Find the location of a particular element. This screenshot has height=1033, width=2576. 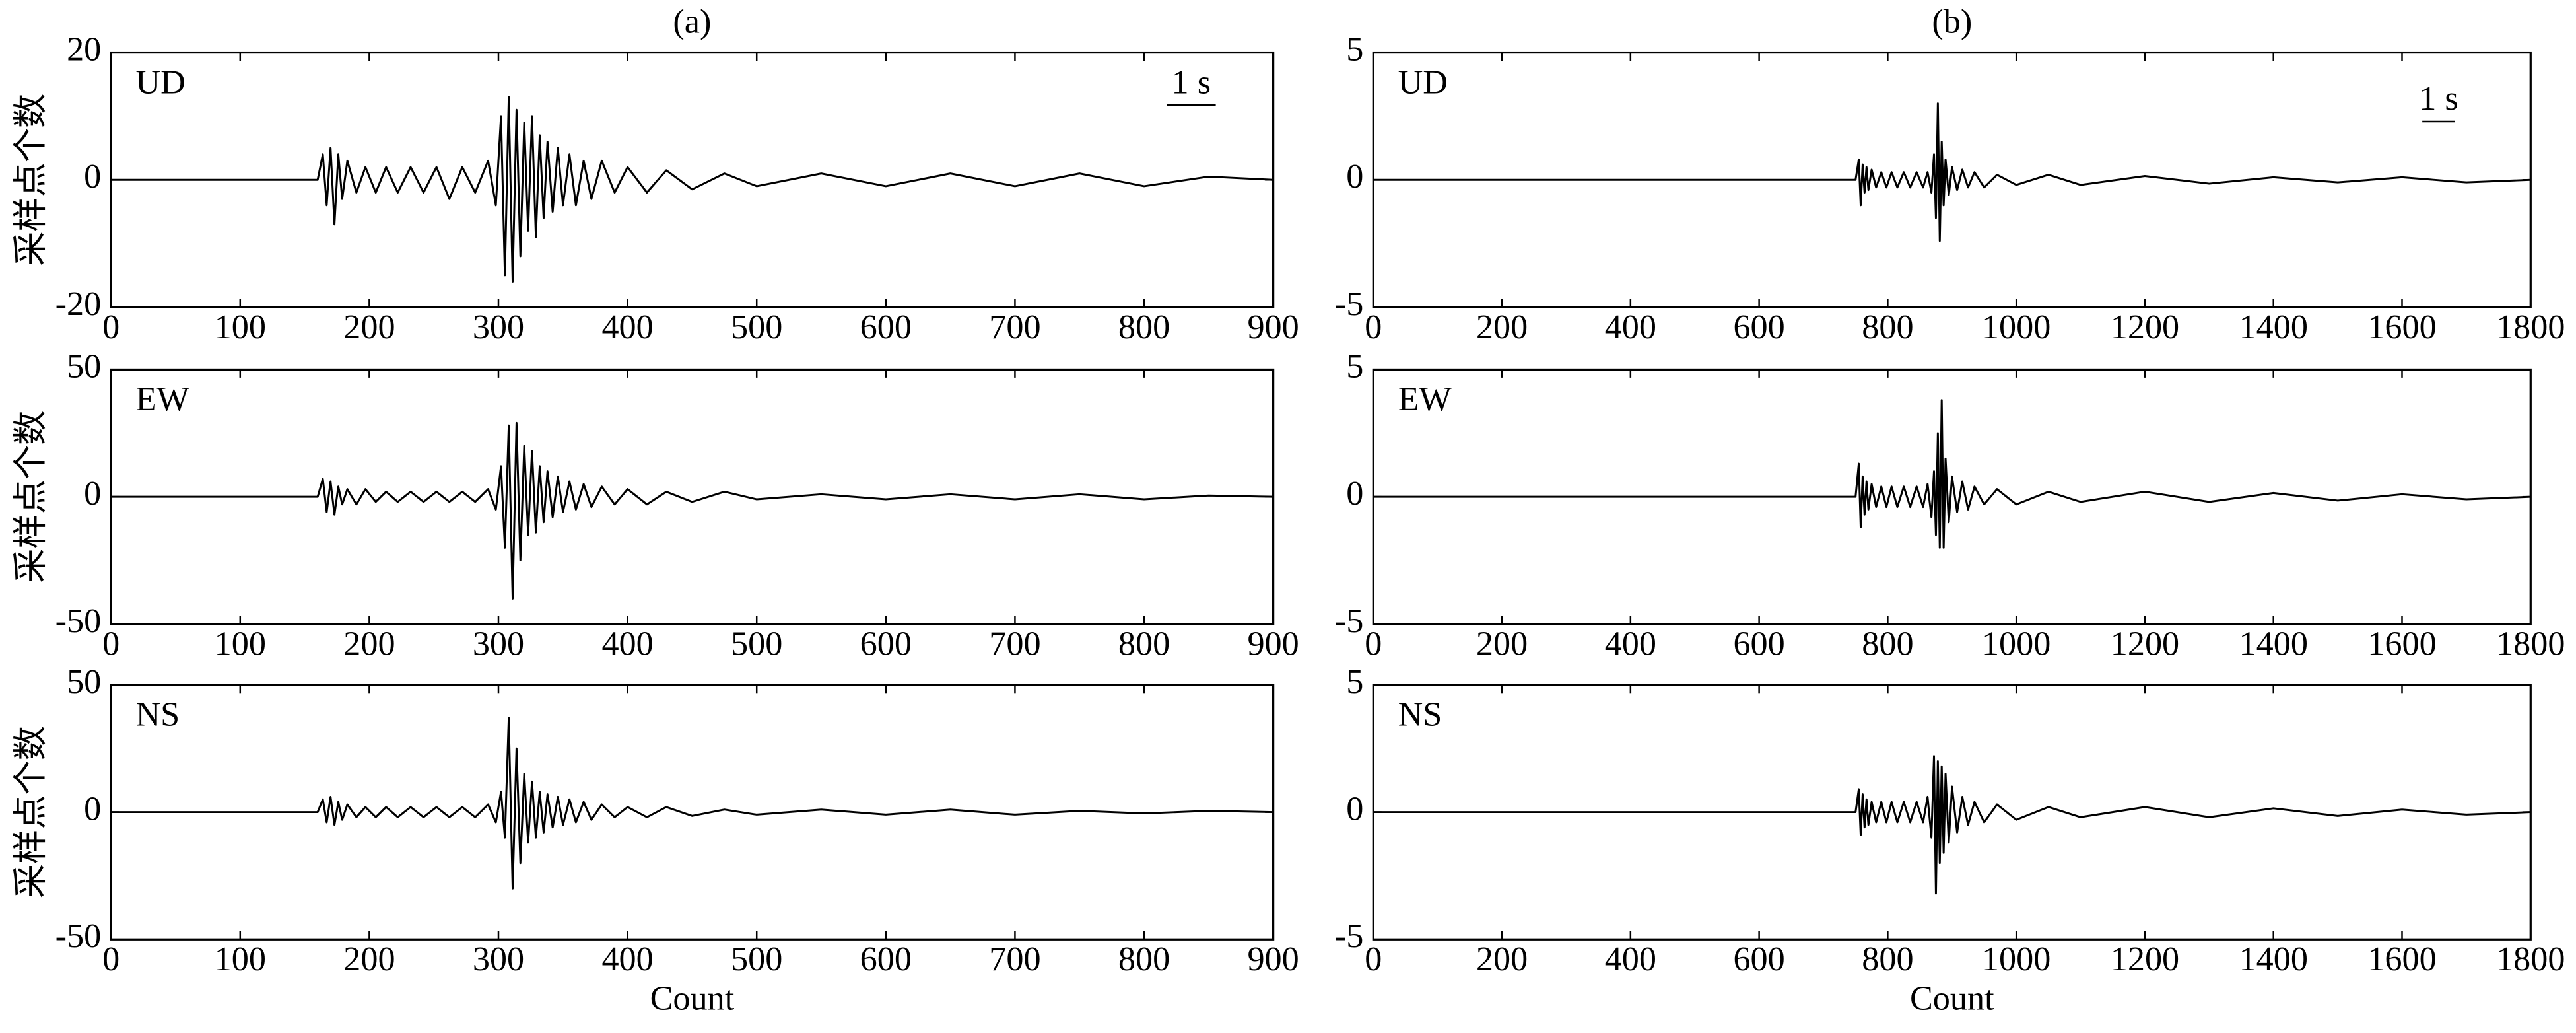

panel-title: (b) is located at coordinates (1952, 21).